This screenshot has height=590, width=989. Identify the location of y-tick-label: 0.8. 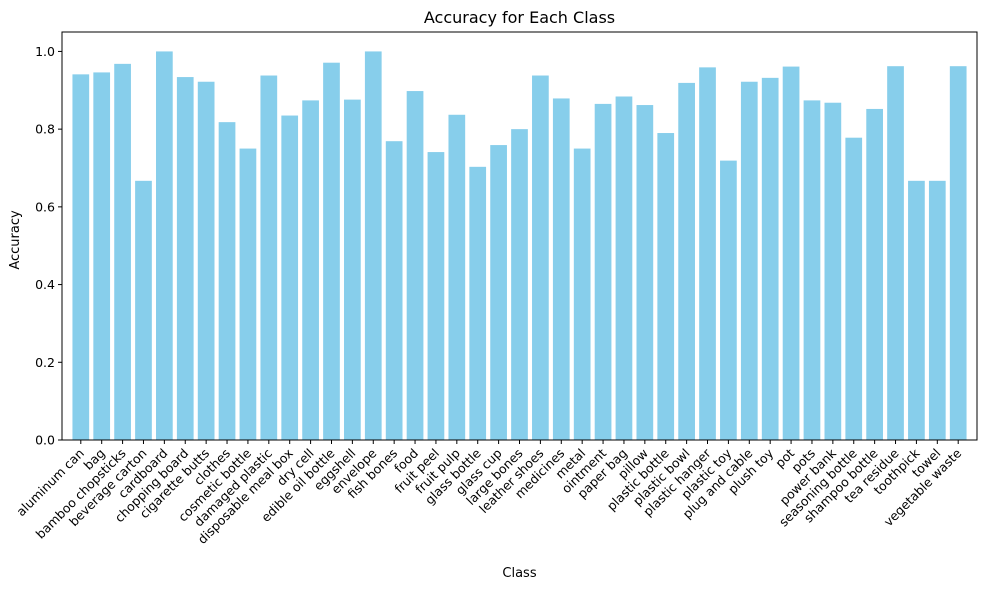
(45, 129).